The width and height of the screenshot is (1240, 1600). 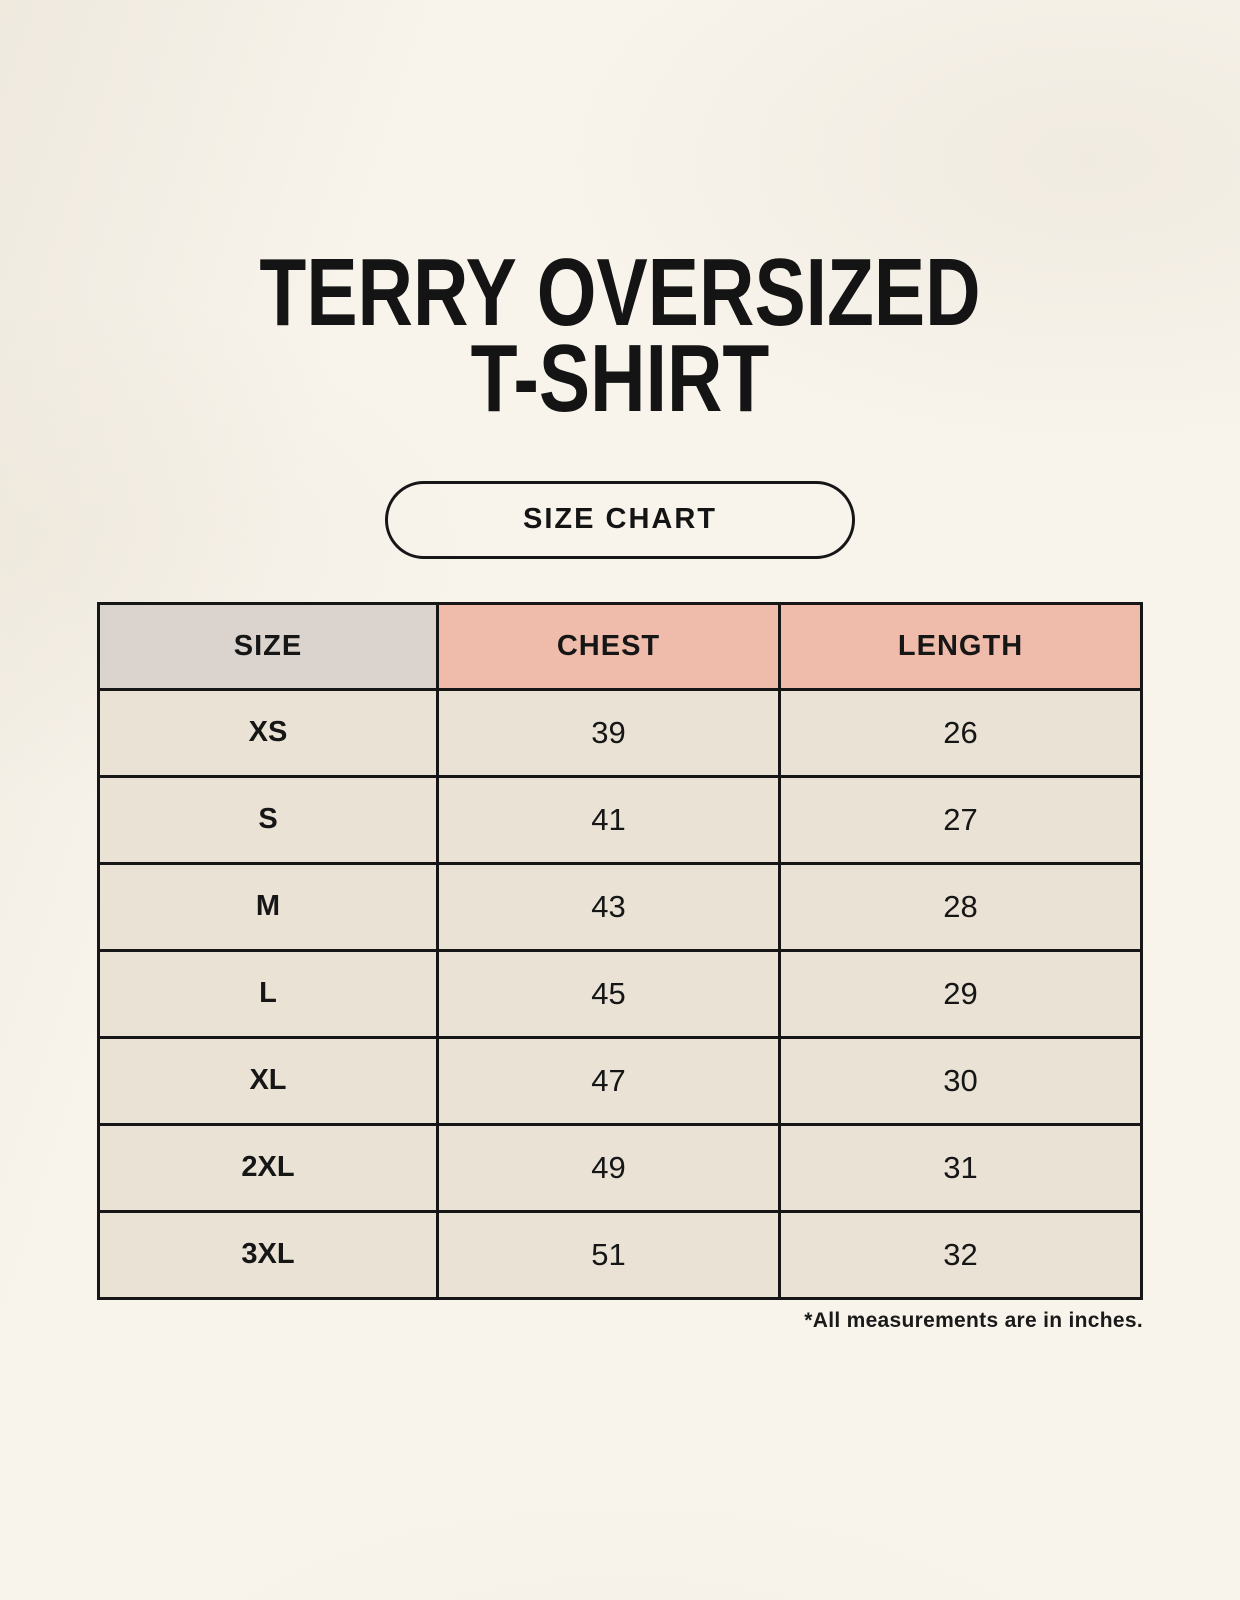 I want to click on column-header-size: SIZE, so click(x=268, y=646).